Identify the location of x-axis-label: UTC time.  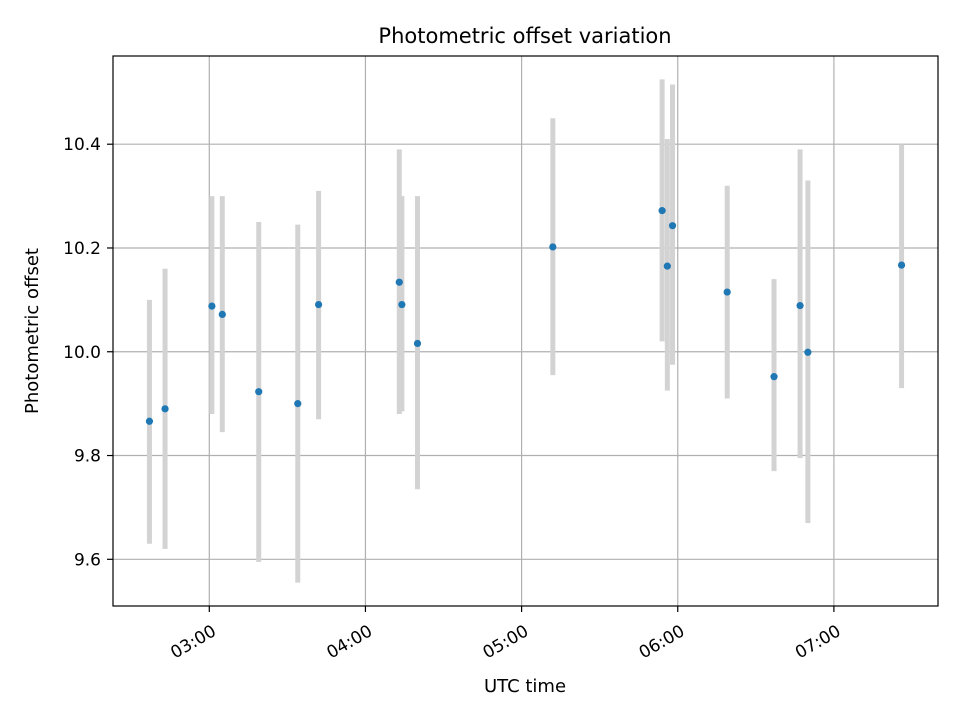
(525, 686).